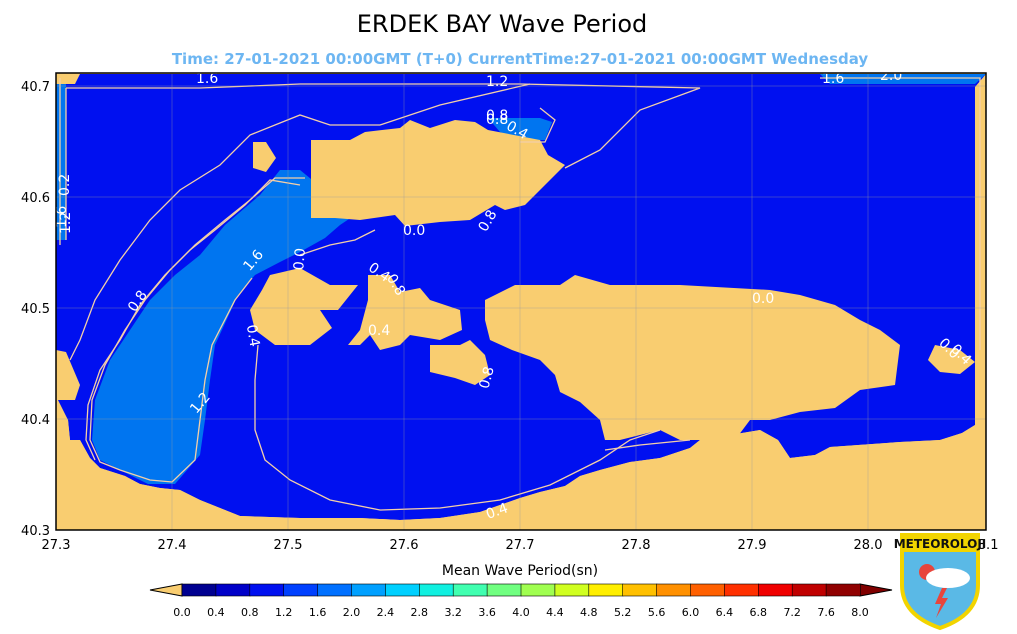 The width and height of the screenshot is (1017, 634). What do you see at coordinates (438, 173) in the screenshot?
I see `island-marmara` at bounding box center [438, 173].